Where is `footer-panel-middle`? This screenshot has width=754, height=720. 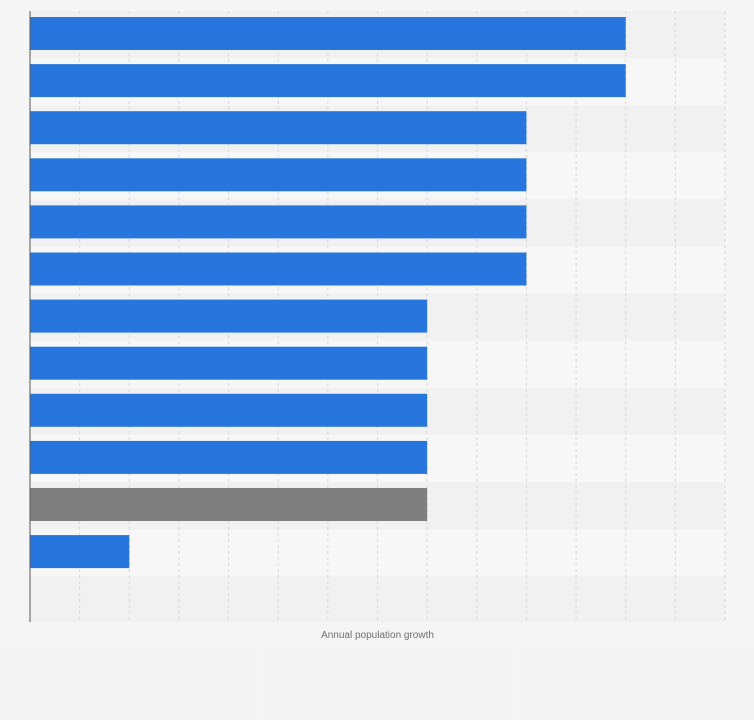 footer-panel-middle is located at coordinates (388, 684).